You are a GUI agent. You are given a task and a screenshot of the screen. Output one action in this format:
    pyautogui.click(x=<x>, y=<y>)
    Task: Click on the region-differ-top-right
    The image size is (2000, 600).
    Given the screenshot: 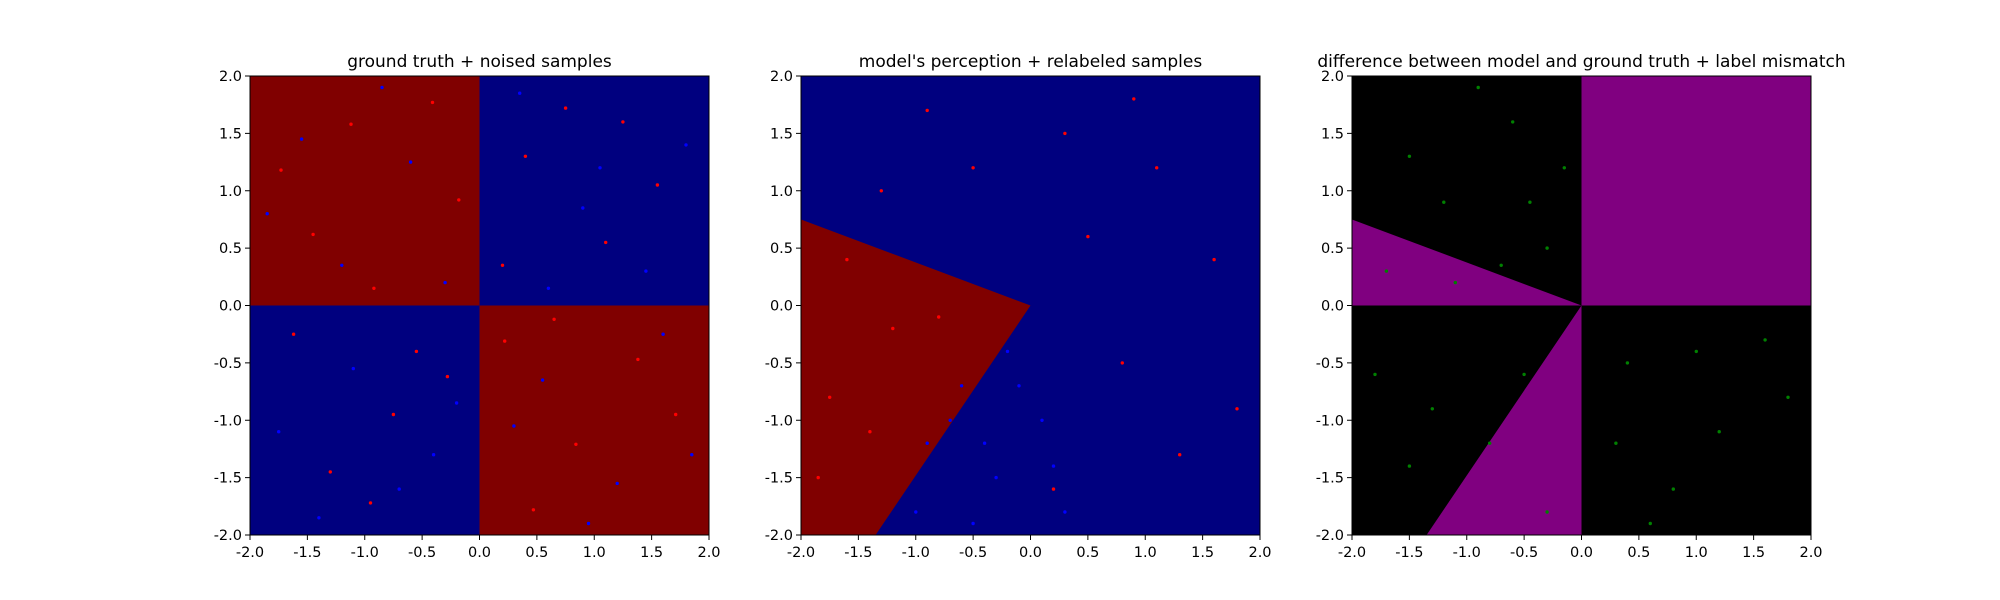 What is the action you would take?
    pyautogui.click(x=1696, y=191)
    